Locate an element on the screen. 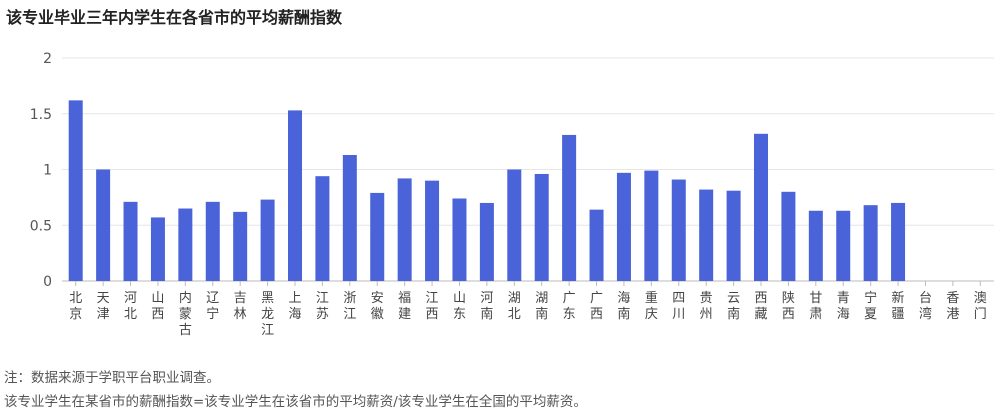 Image resolution: width=1001 pixels, height=414 pixels. x-tick-label: 江西 is located at coordinates (432, 306).